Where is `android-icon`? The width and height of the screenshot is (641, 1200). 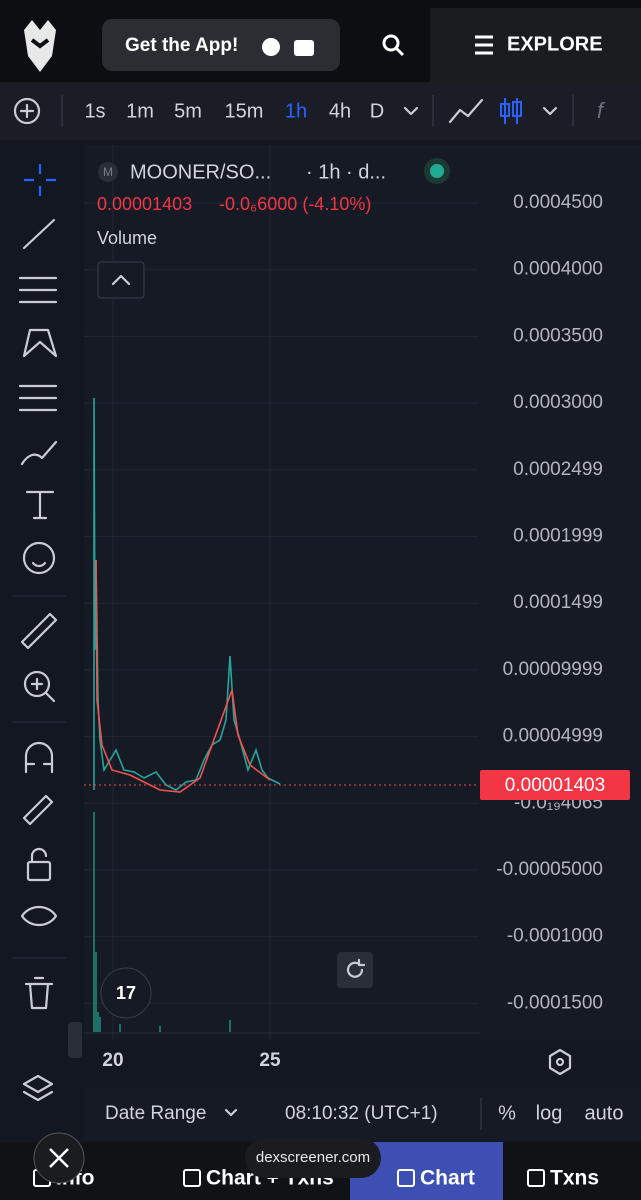
android-icon is located at coordinates (304, 48).